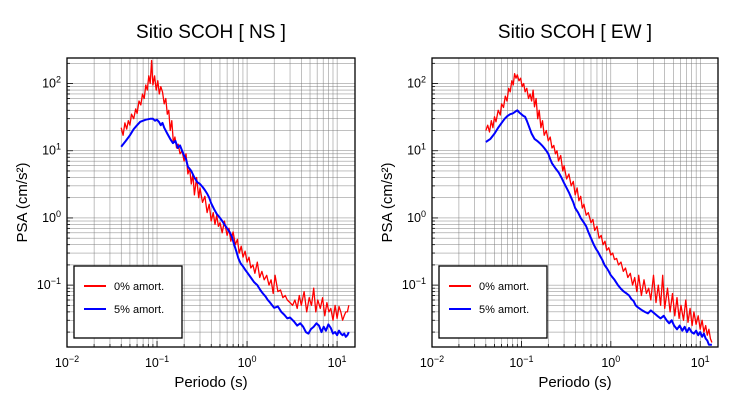 This screenshot has height=400, width=730. I want to click on chart-title: Sitio SCOH [ EW ], so click(575, 32).